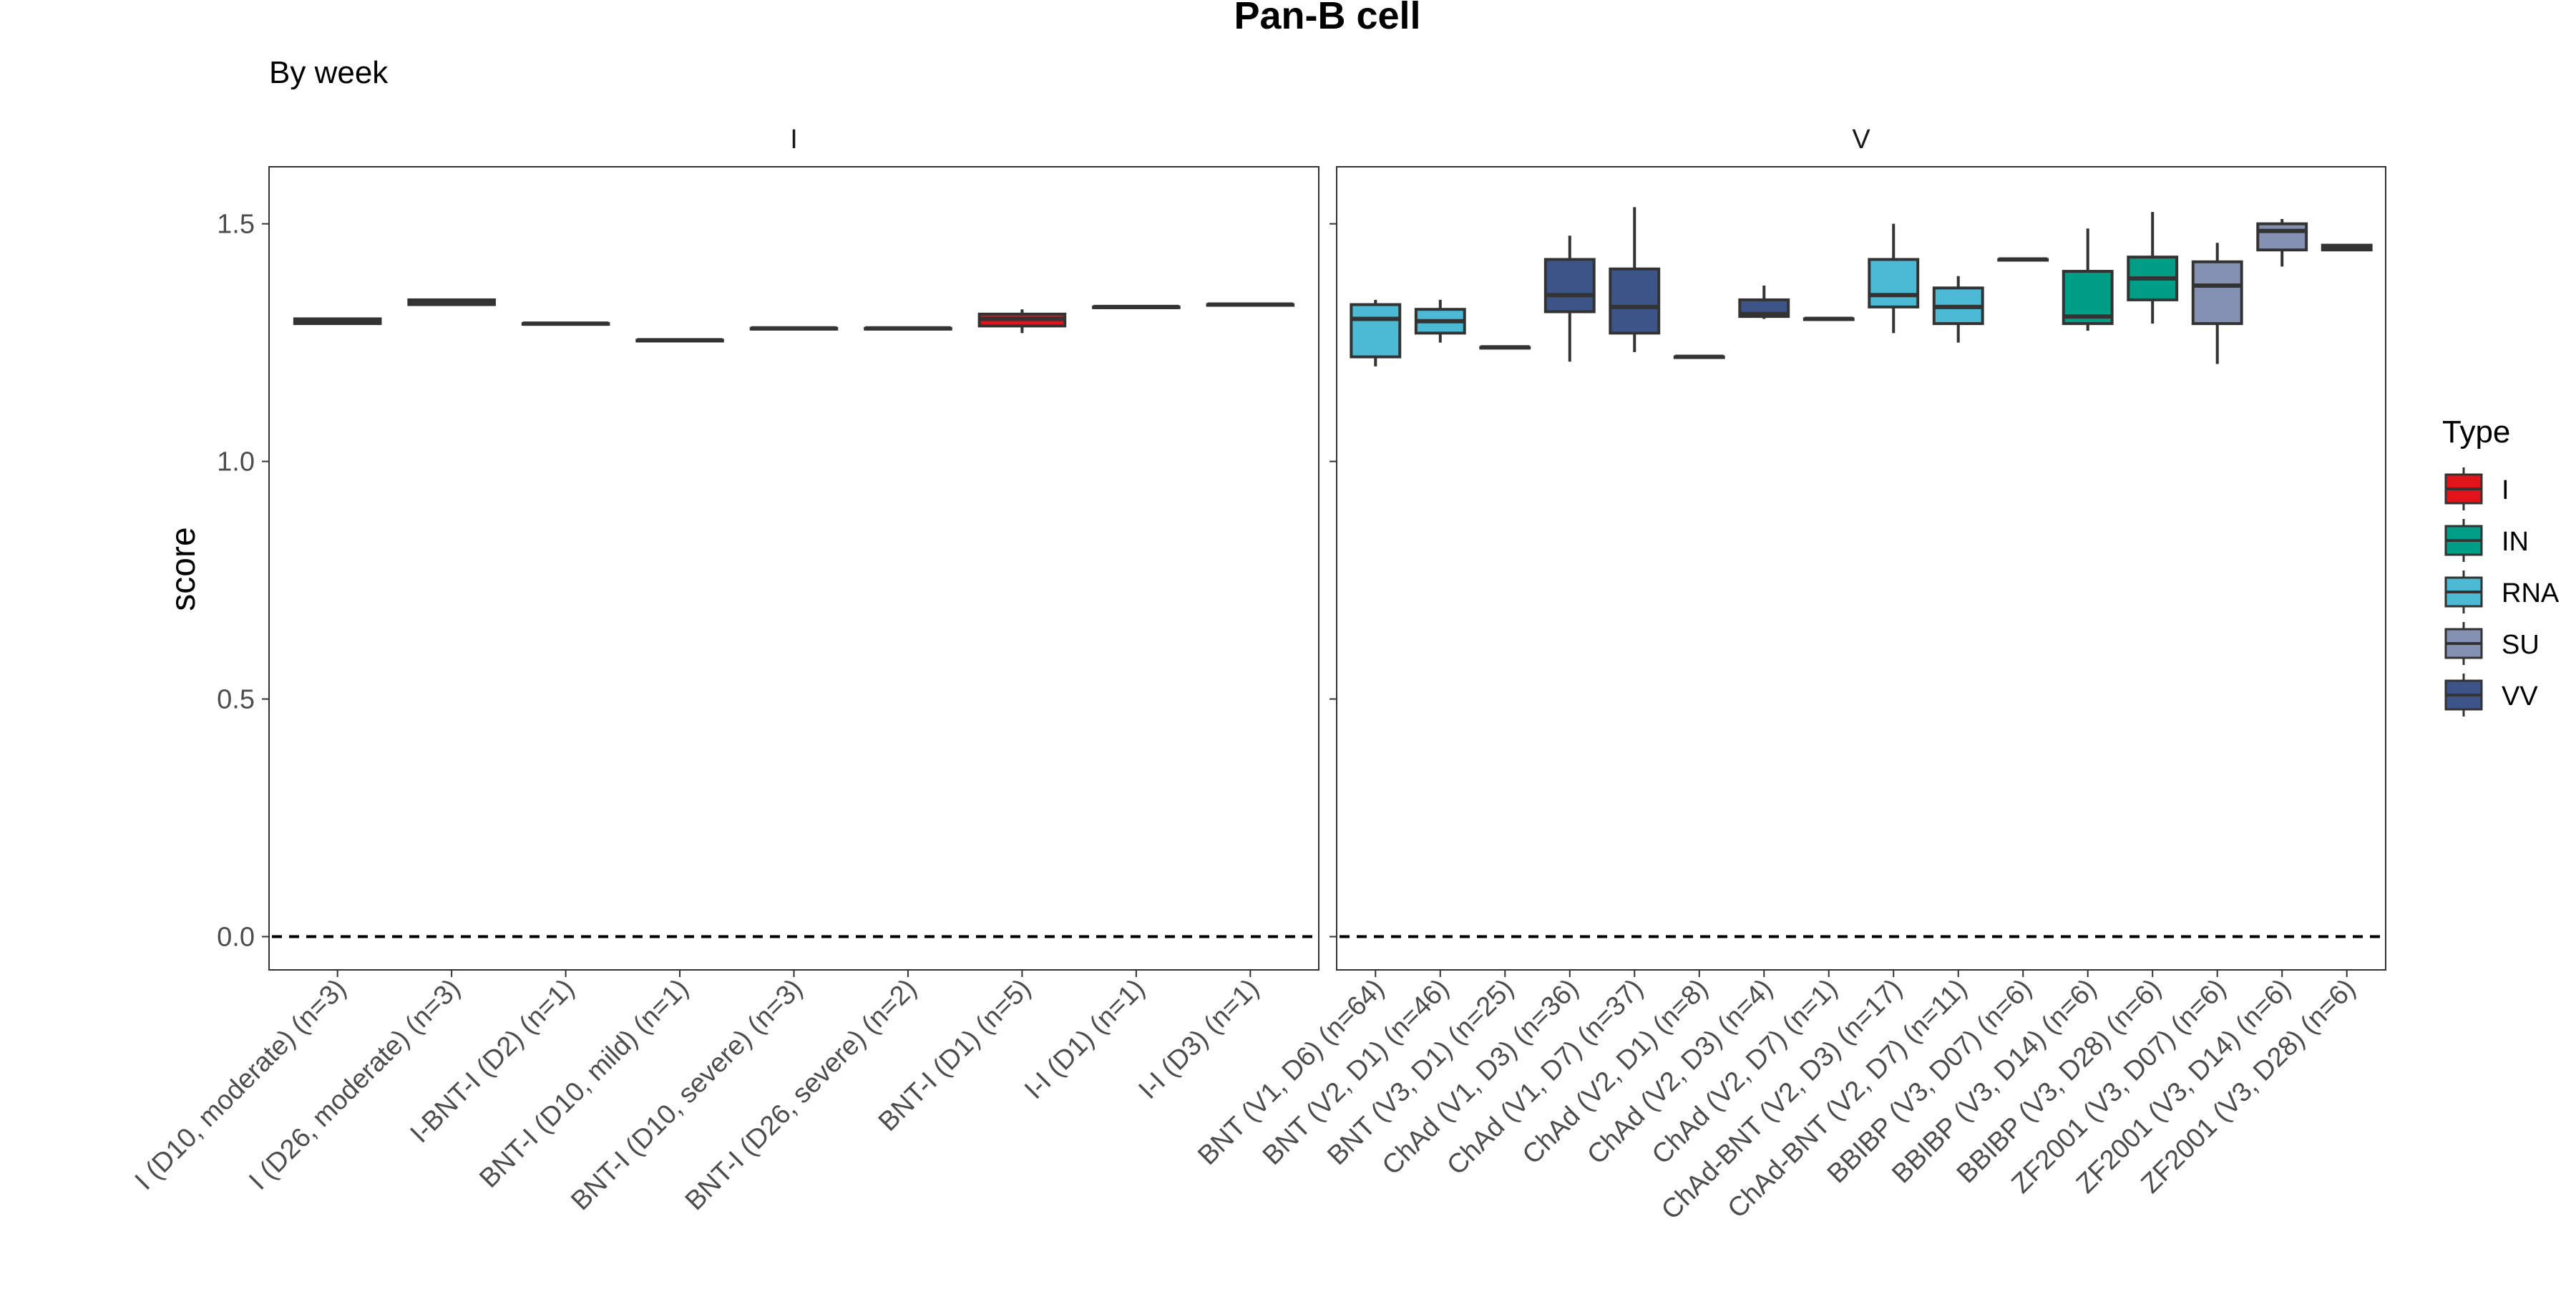 This screenshot has width=2576, height=1292. I want to click on legend-label: VV, so click(2520, 696).